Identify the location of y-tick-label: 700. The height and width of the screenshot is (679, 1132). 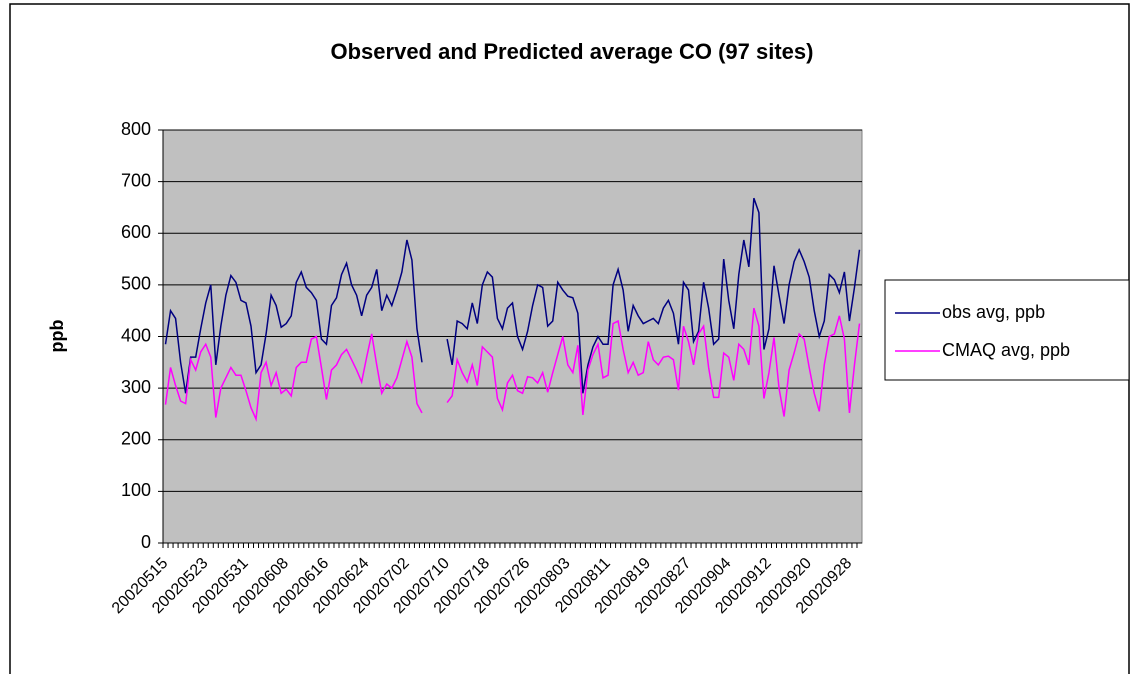
(136, 180).